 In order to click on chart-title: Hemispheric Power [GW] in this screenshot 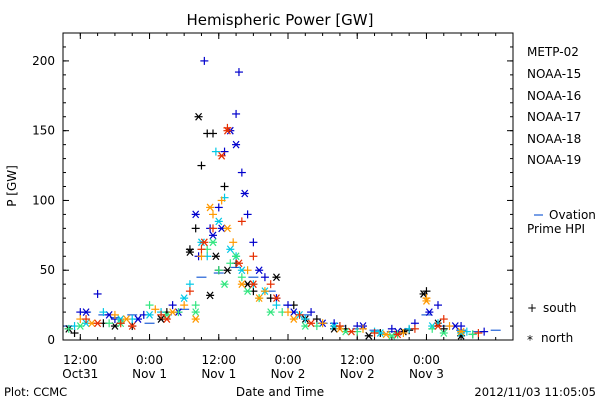, I will do `click(280, 20)`.